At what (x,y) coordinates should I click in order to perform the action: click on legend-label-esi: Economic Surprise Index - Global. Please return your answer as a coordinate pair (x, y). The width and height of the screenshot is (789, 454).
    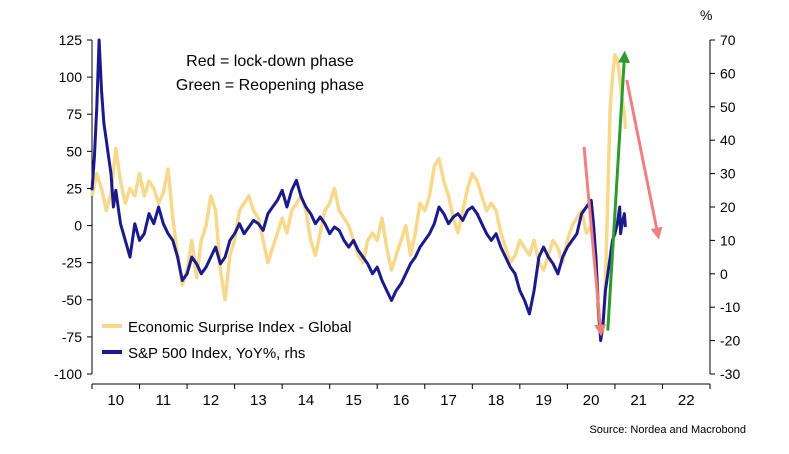
    Looking at the image, I should click on (239, 327).